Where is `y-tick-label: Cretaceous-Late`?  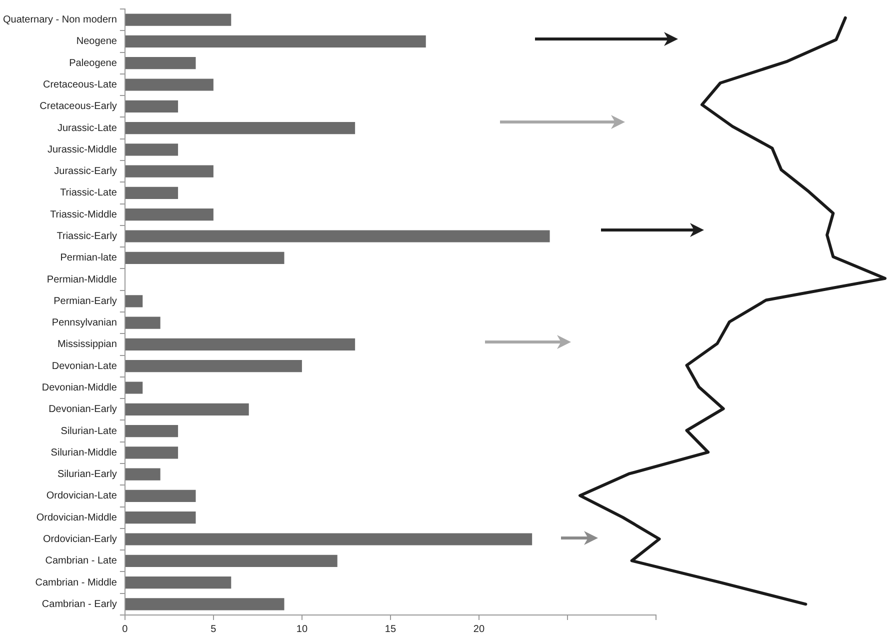 y-tick-label: Cretaceous-Late is located at coordinates (80, 85).